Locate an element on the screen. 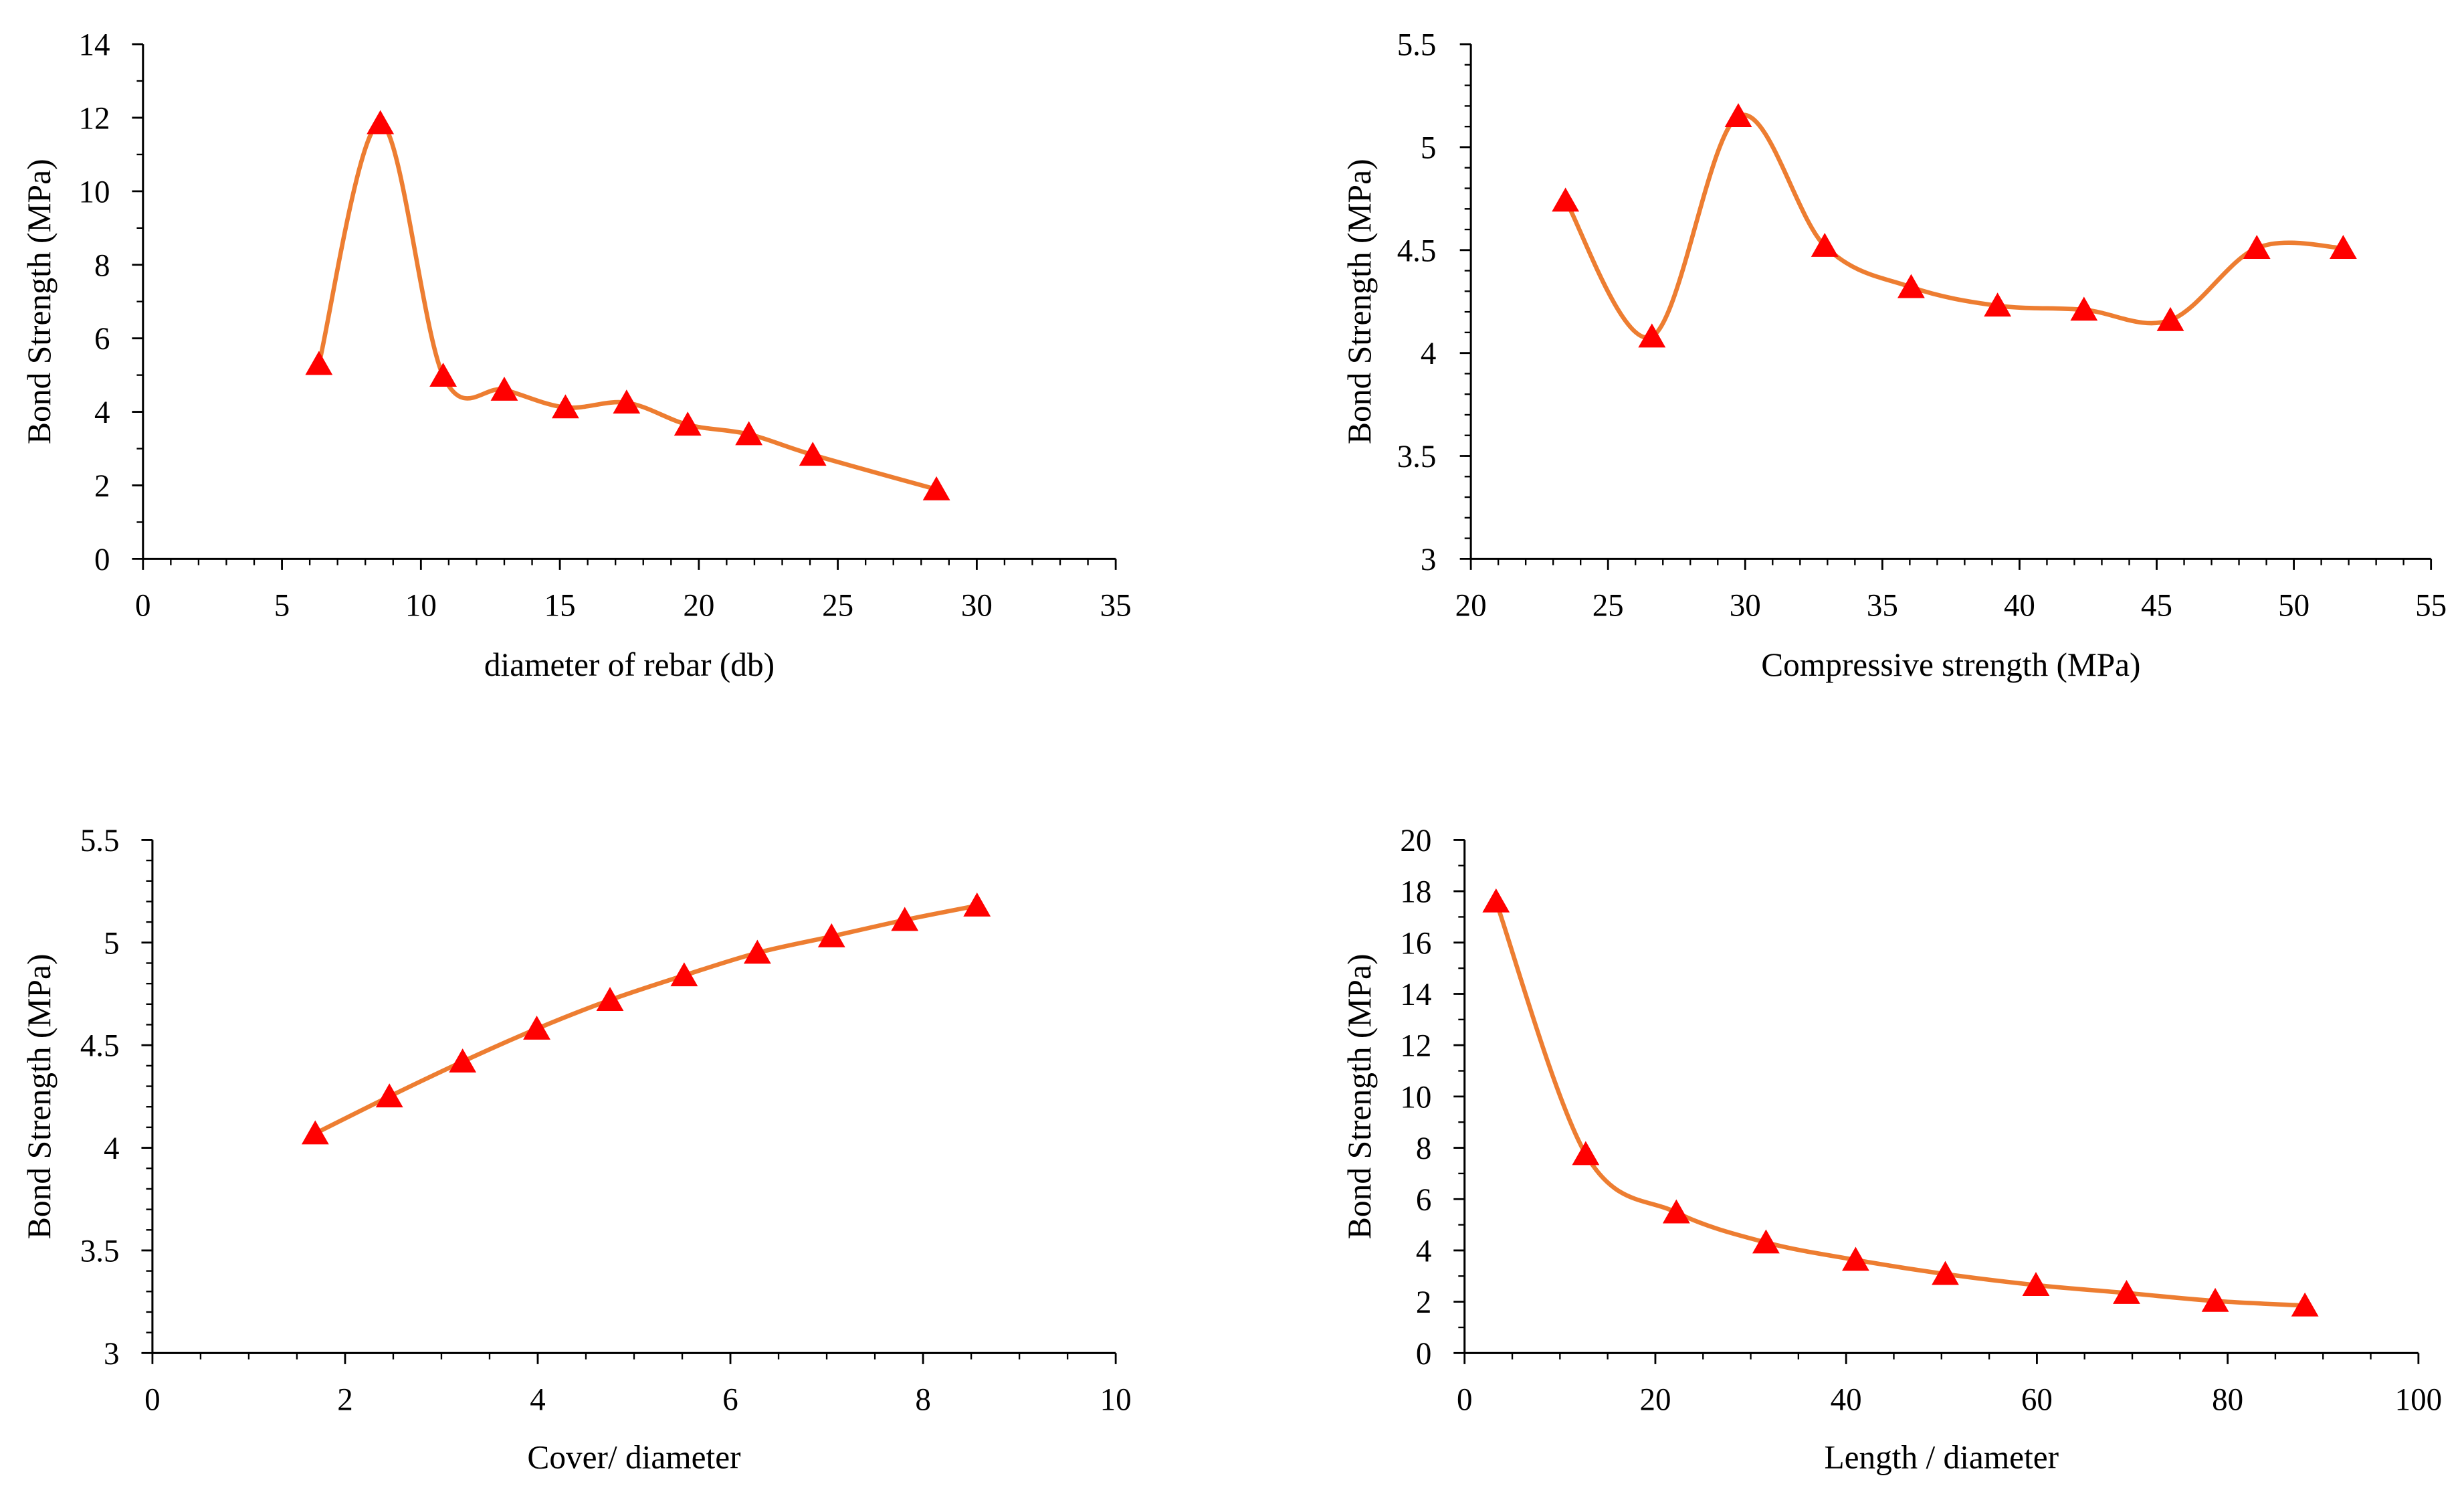 The width and height of the screenshot is (2464, 1492). chart-4-y-tick-label: 8 is located at coordinates (1423, 1148).